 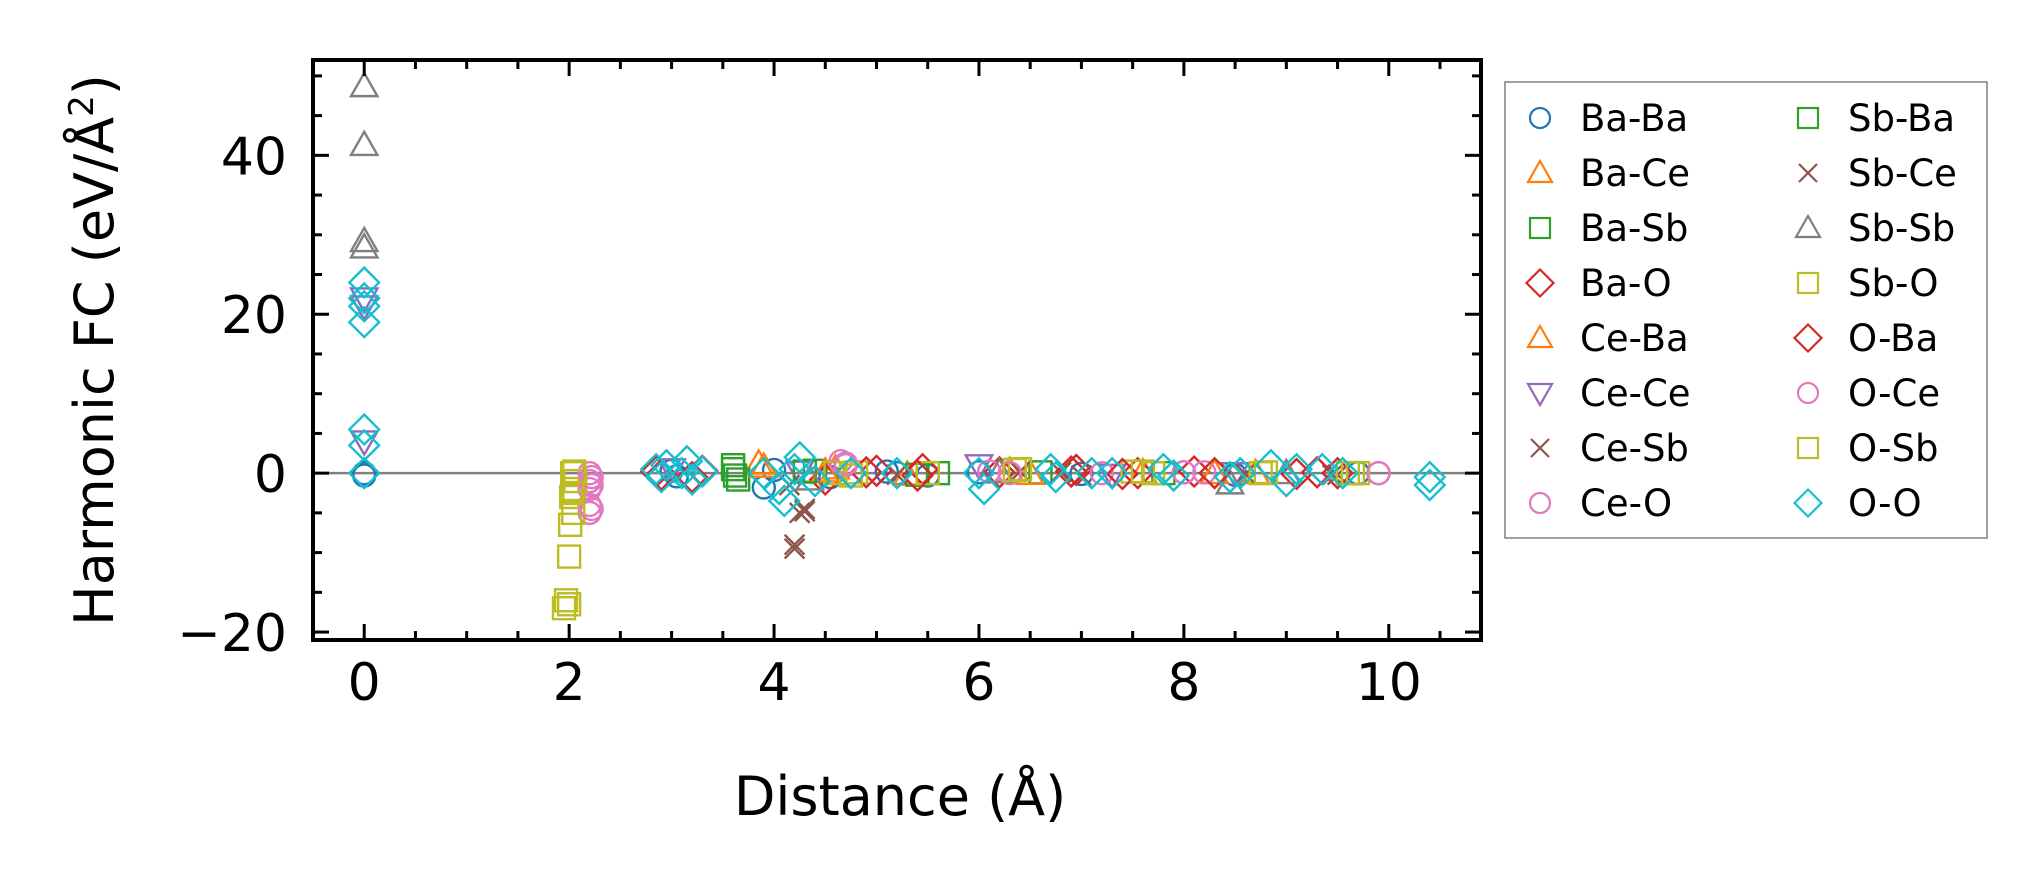 I want to click on legend-label: Ba-Ba, so click(x=1634, y=118).